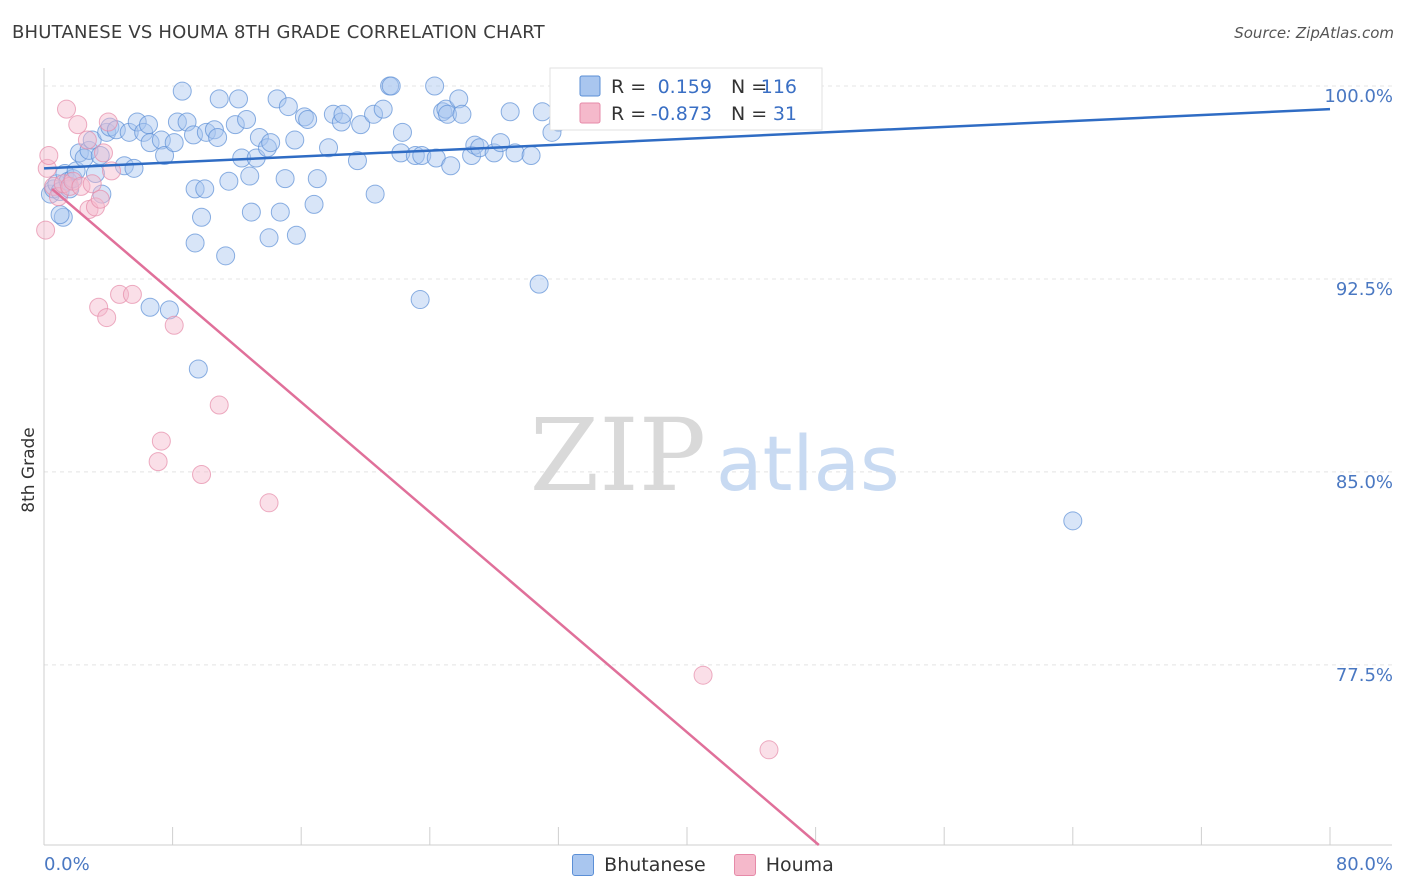 The height and width of the screenshot is (892, 1406). Describe the element at coordinates (1364, 864) in the screenshot. I see `x-tick-label: 80.0%` at that location.